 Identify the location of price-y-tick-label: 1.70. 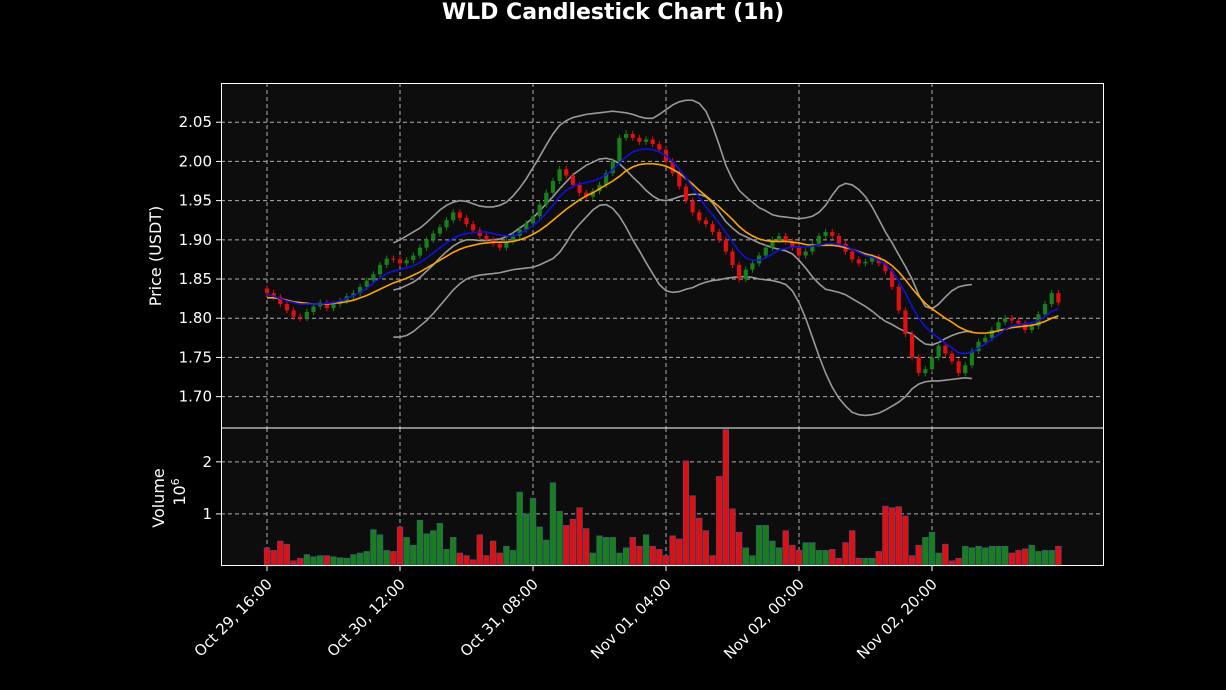
(195, 397).